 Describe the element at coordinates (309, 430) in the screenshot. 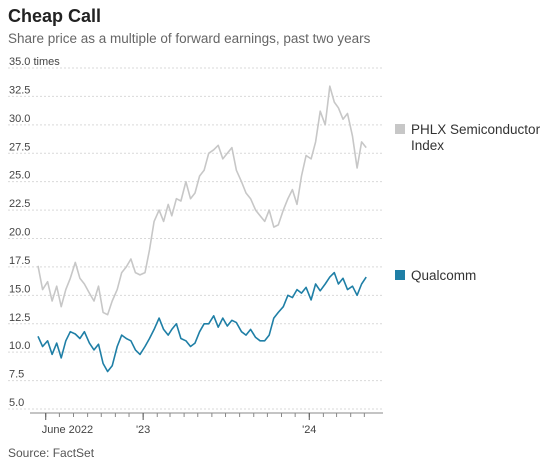

I see `x-tick-label: '24` at that location.